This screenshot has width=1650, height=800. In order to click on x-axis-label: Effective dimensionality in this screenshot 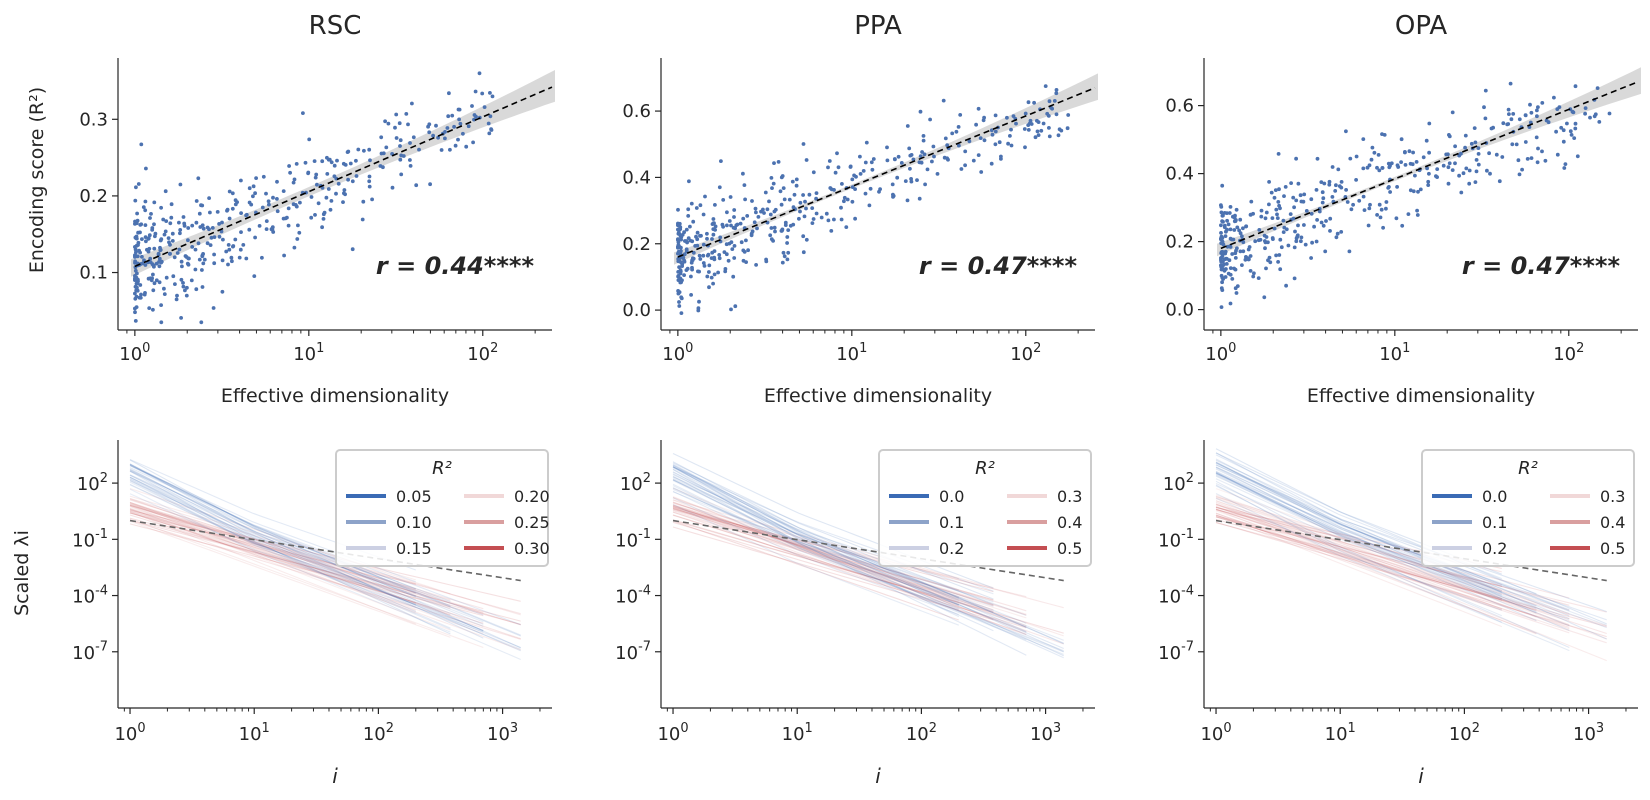, I will do `click(1421, 396)`.